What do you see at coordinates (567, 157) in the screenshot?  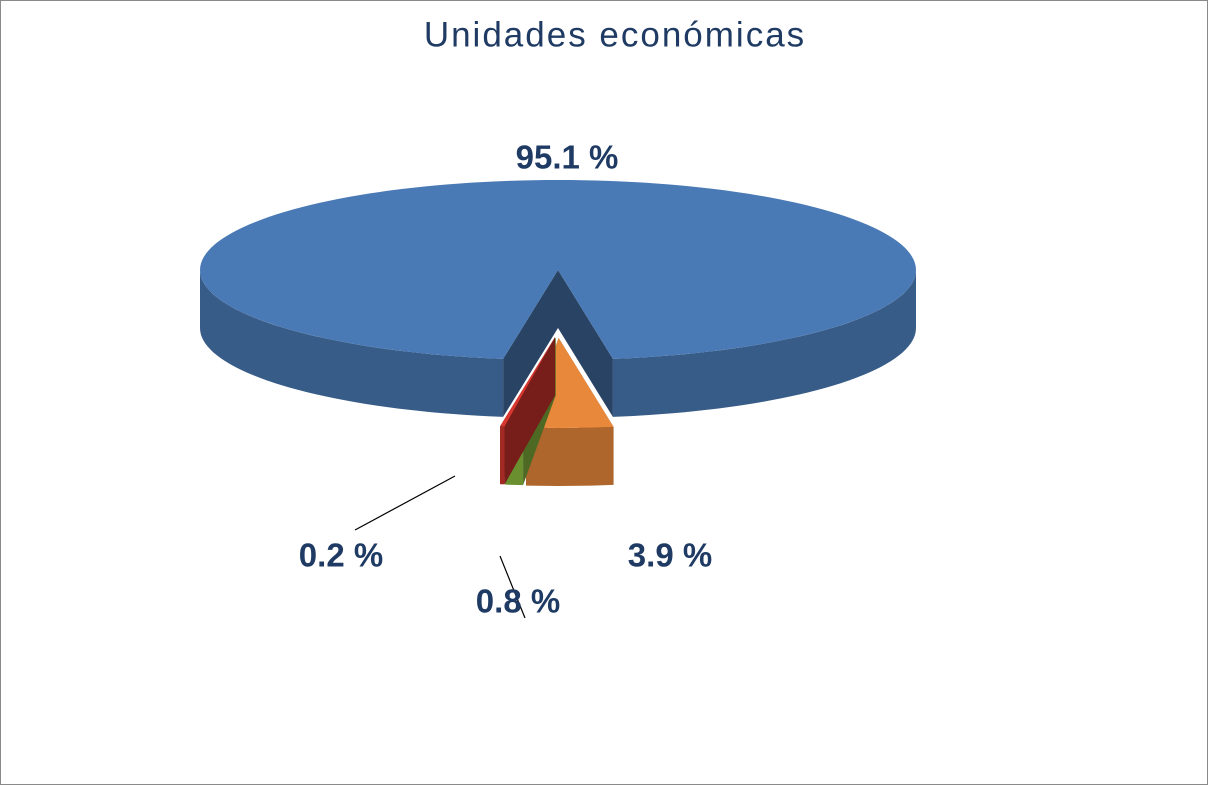 I see `data-label: 95.1 %` at bounding box center [567, 157].